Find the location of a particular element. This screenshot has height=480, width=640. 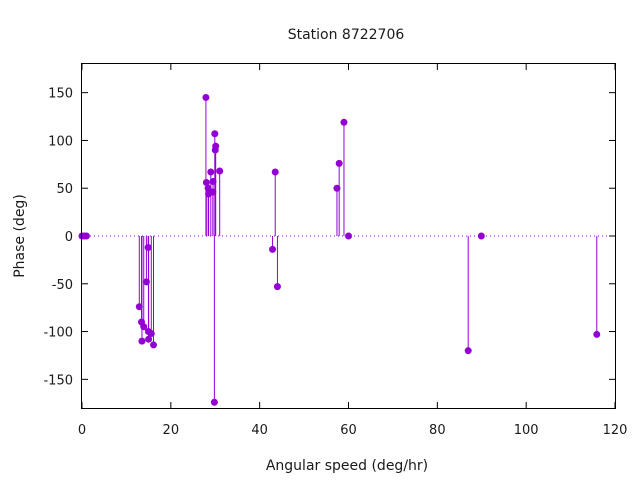

x-tick-label: 40 is located at coordinates (259, 430).